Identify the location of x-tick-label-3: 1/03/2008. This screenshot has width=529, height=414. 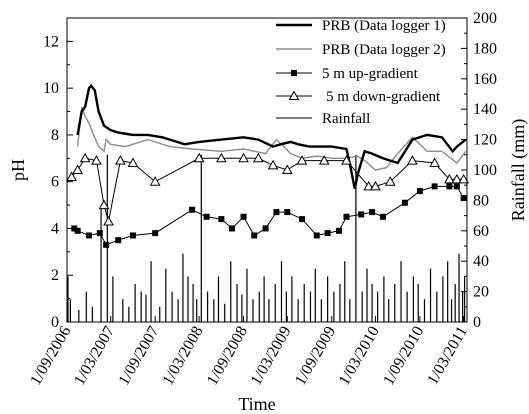
(182, 356).